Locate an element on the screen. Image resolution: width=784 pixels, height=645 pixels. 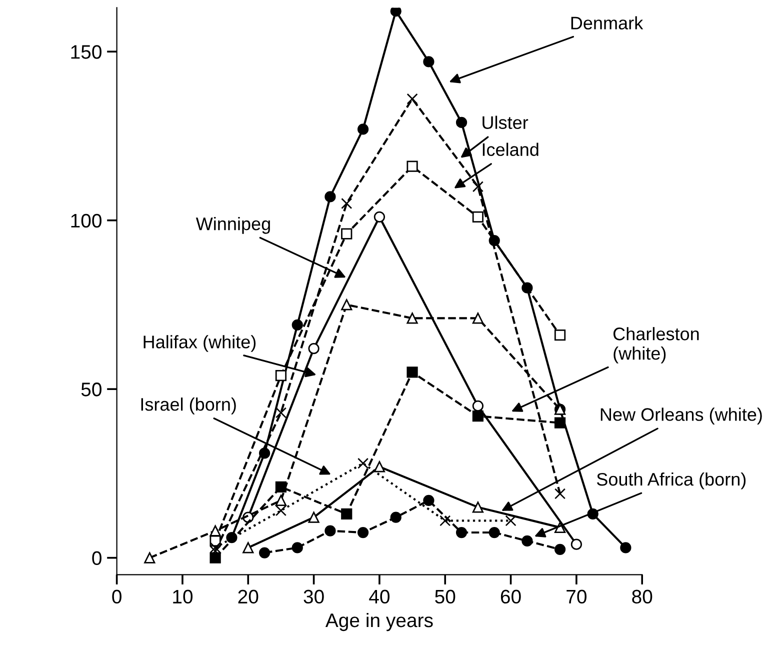
annotation: Winnipeg is located at coordinates (233, 225).